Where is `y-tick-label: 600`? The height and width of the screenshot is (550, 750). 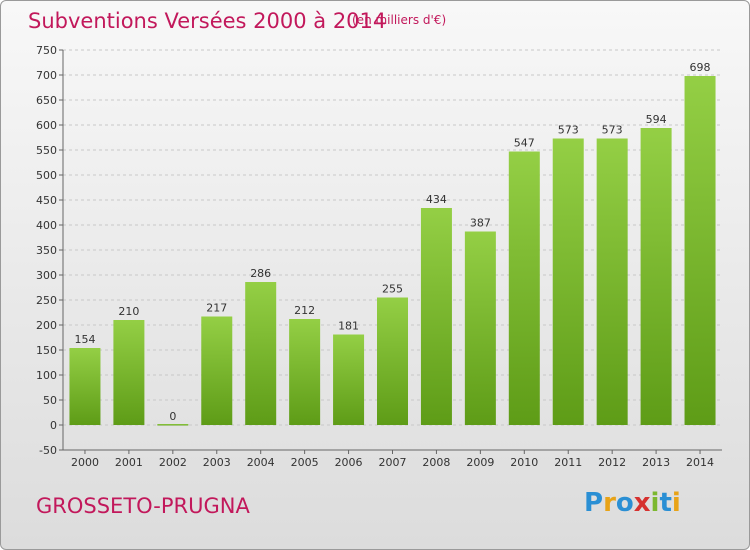
y-tick-label: 600 is located at coordinates (46, 125).